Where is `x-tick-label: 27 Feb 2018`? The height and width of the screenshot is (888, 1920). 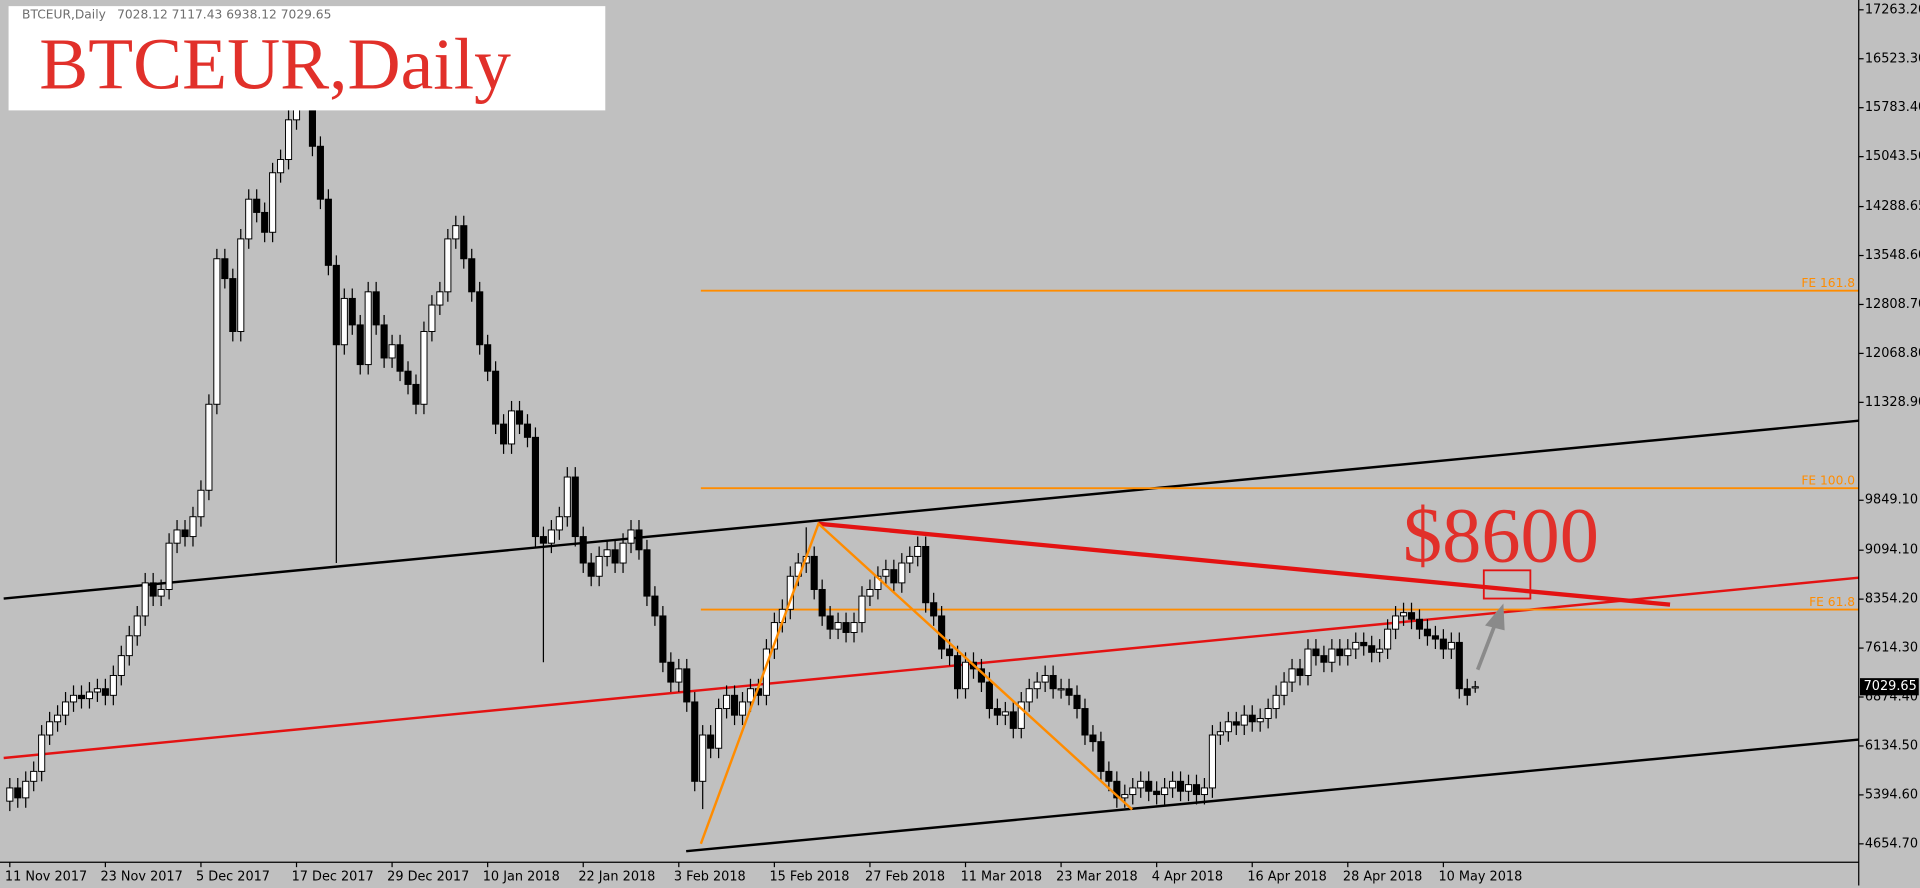
x-tick-label: 27 Feb 2018 is located at coordinates (905, 877).